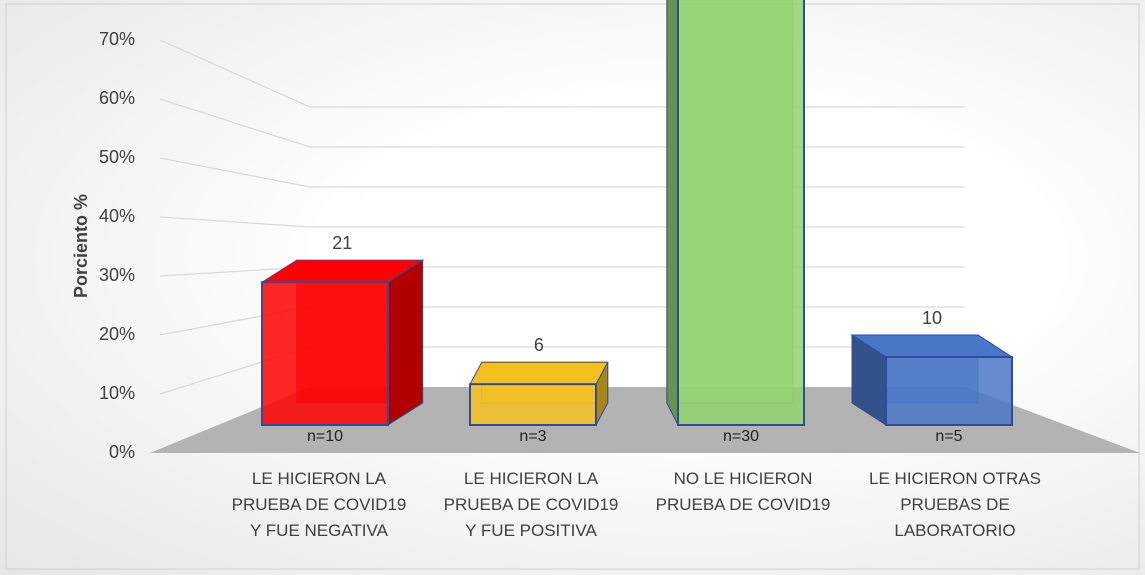  Describe the element at coordinates (741, 436) in the screenshot. I see `sample-size-label: n=30` at that location.